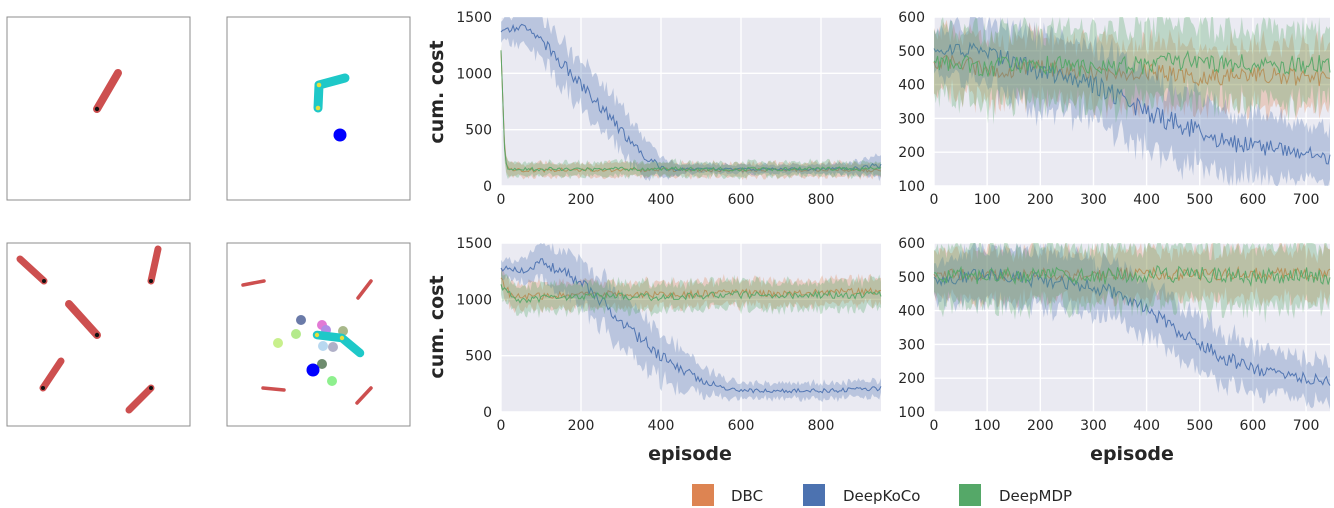  I want to click on chart-top-left: 0 200 400 600 800 0 500 1000 1500 cum. cost, so click(654, 109).